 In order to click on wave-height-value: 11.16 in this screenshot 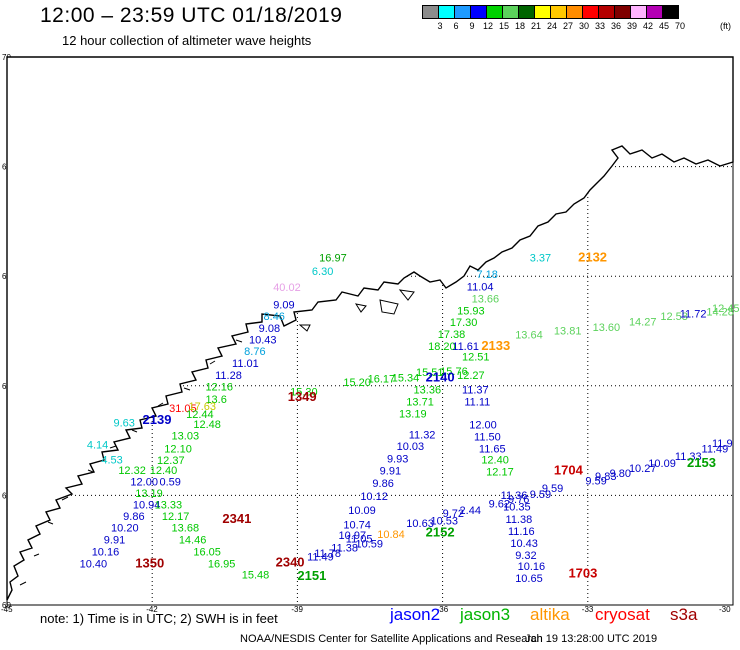, I will do `click(521, 532)`.